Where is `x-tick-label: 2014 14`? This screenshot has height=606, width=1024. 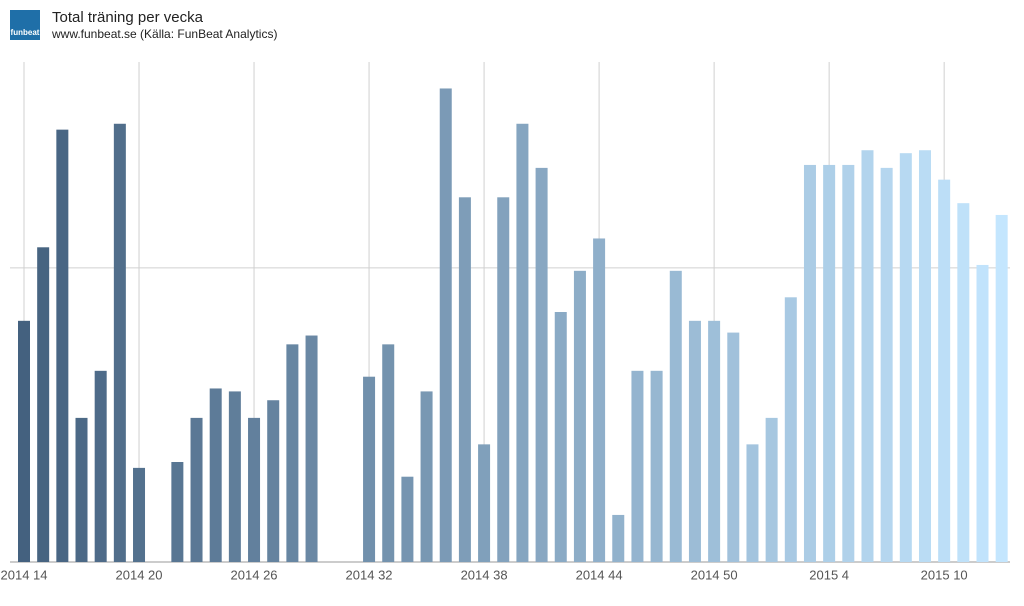
x-tick-label: 2014 14 is located at coordinates (24, 574).